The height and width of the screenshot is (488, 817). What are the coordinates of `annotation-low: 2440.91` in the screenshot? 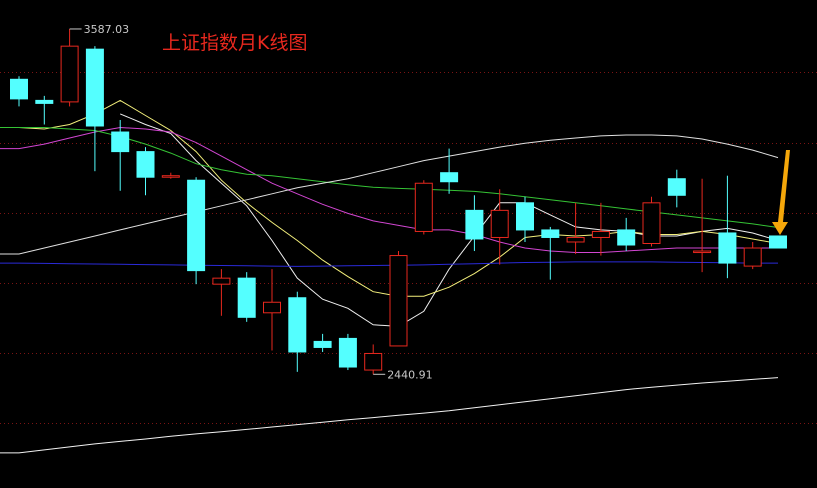 It's located at (403, 374).